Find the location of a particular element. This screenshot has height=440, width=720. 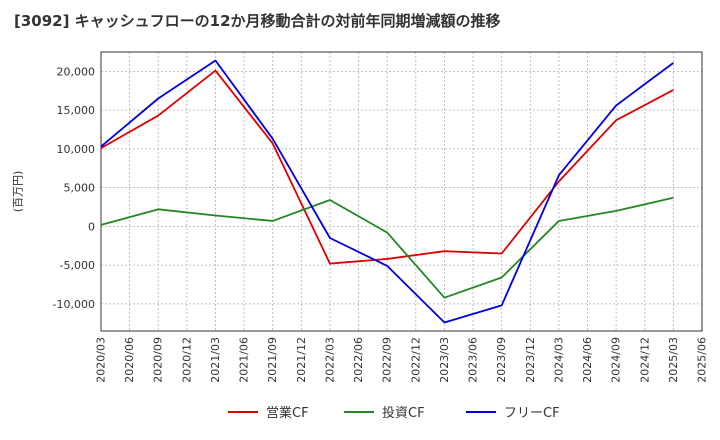

y-tick-label: -5,000 is located at coordinates (77, 265).